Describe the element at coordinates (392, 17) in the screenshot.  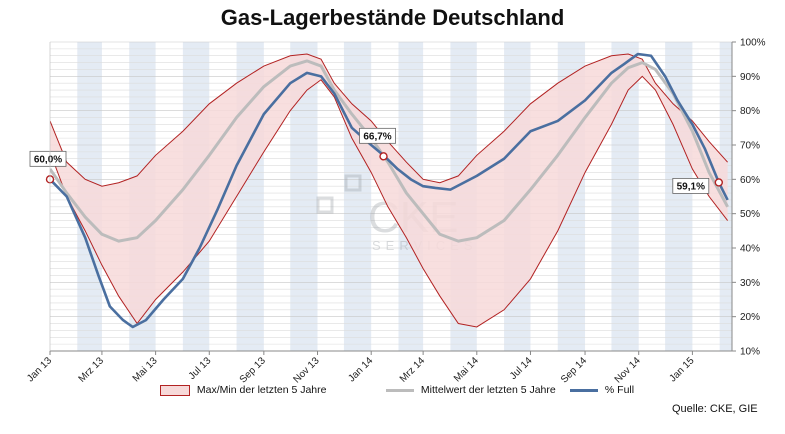
I see `chart-title: Gas-Lagerbestände Deutschland` at that location.